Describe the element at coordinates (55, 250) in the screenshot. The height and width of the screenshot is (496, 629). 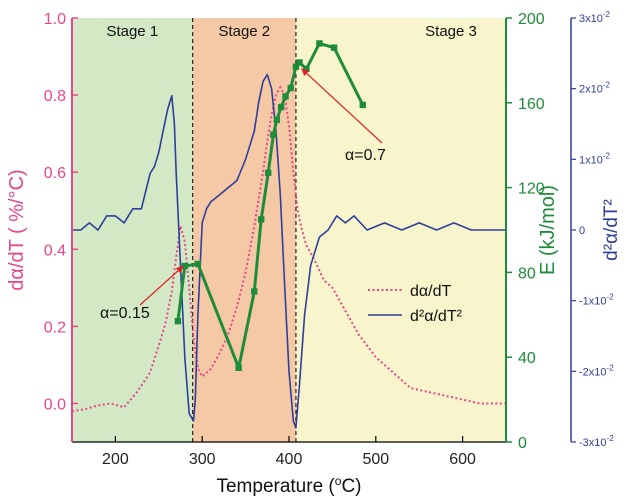
I see `left-y-tick-label: 0.4` at that location.